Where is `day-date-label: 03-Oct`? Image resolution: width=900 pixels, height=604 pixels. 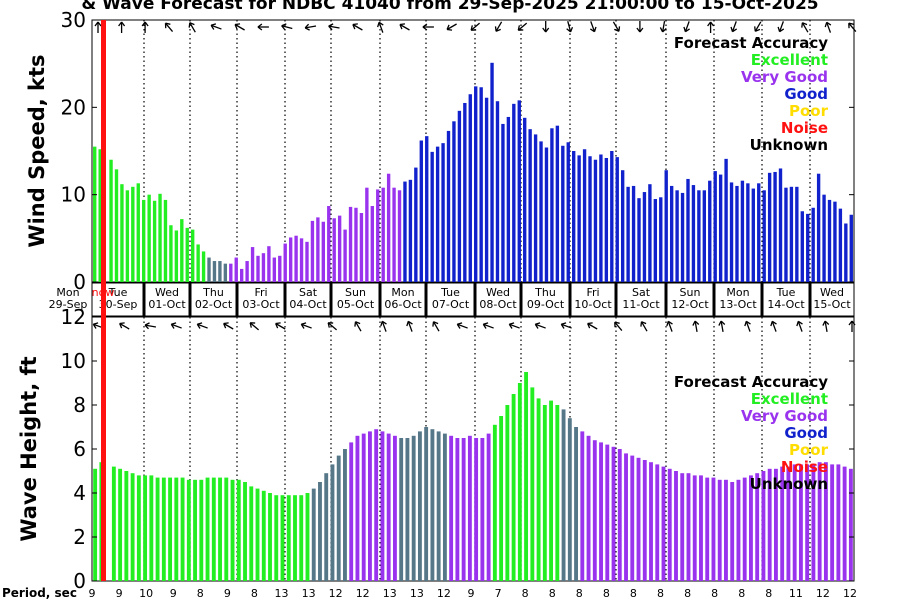 day-date-label: 03-Oct is located at coordinates (261, 304).